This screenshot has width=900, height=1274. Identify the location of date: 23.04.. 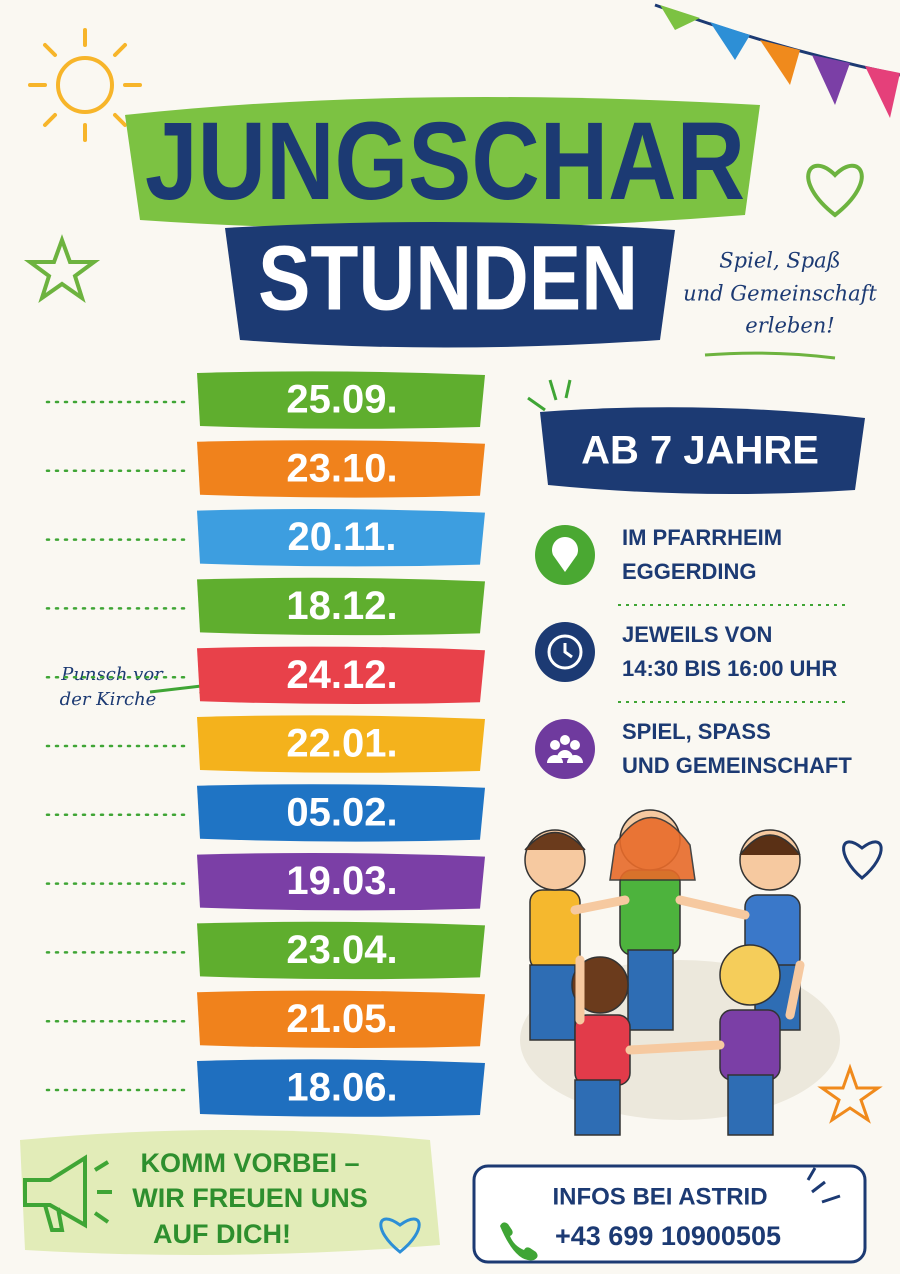
(341, 950).